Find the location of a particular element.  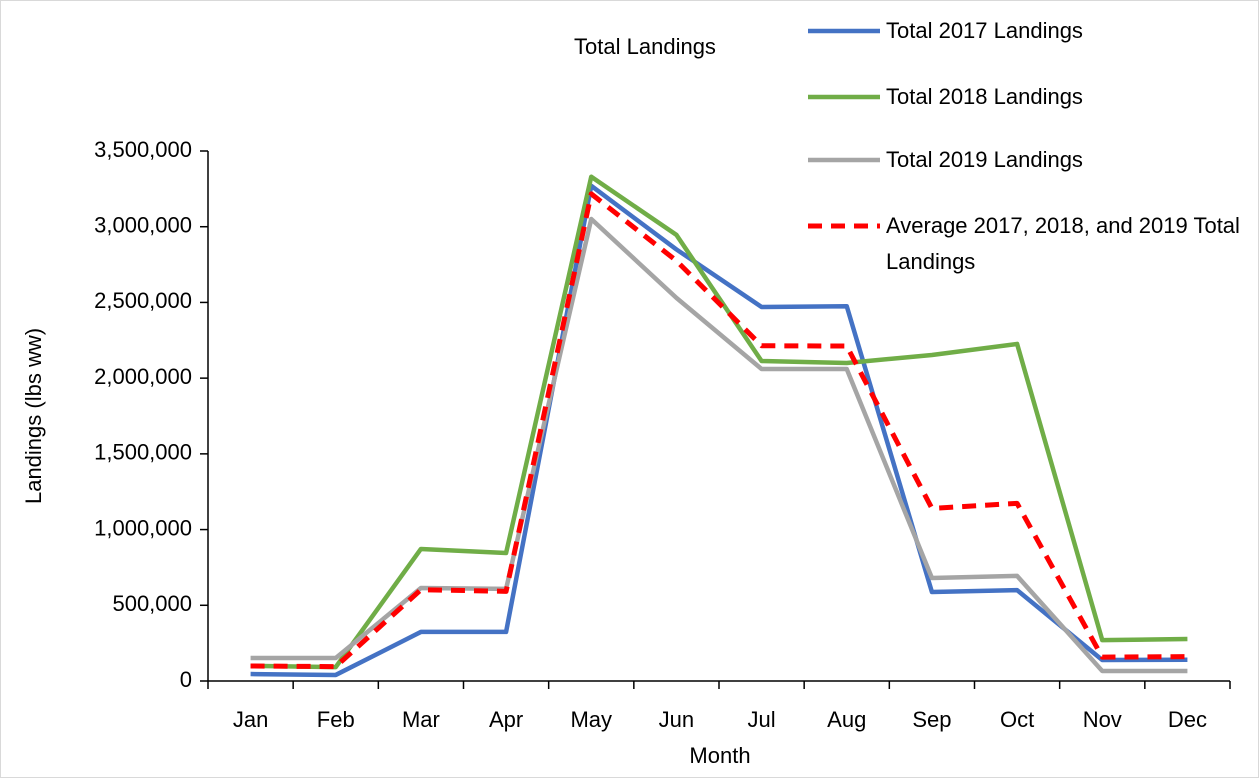

x-tick-label: Nov is located at coordinates (1102, 719).